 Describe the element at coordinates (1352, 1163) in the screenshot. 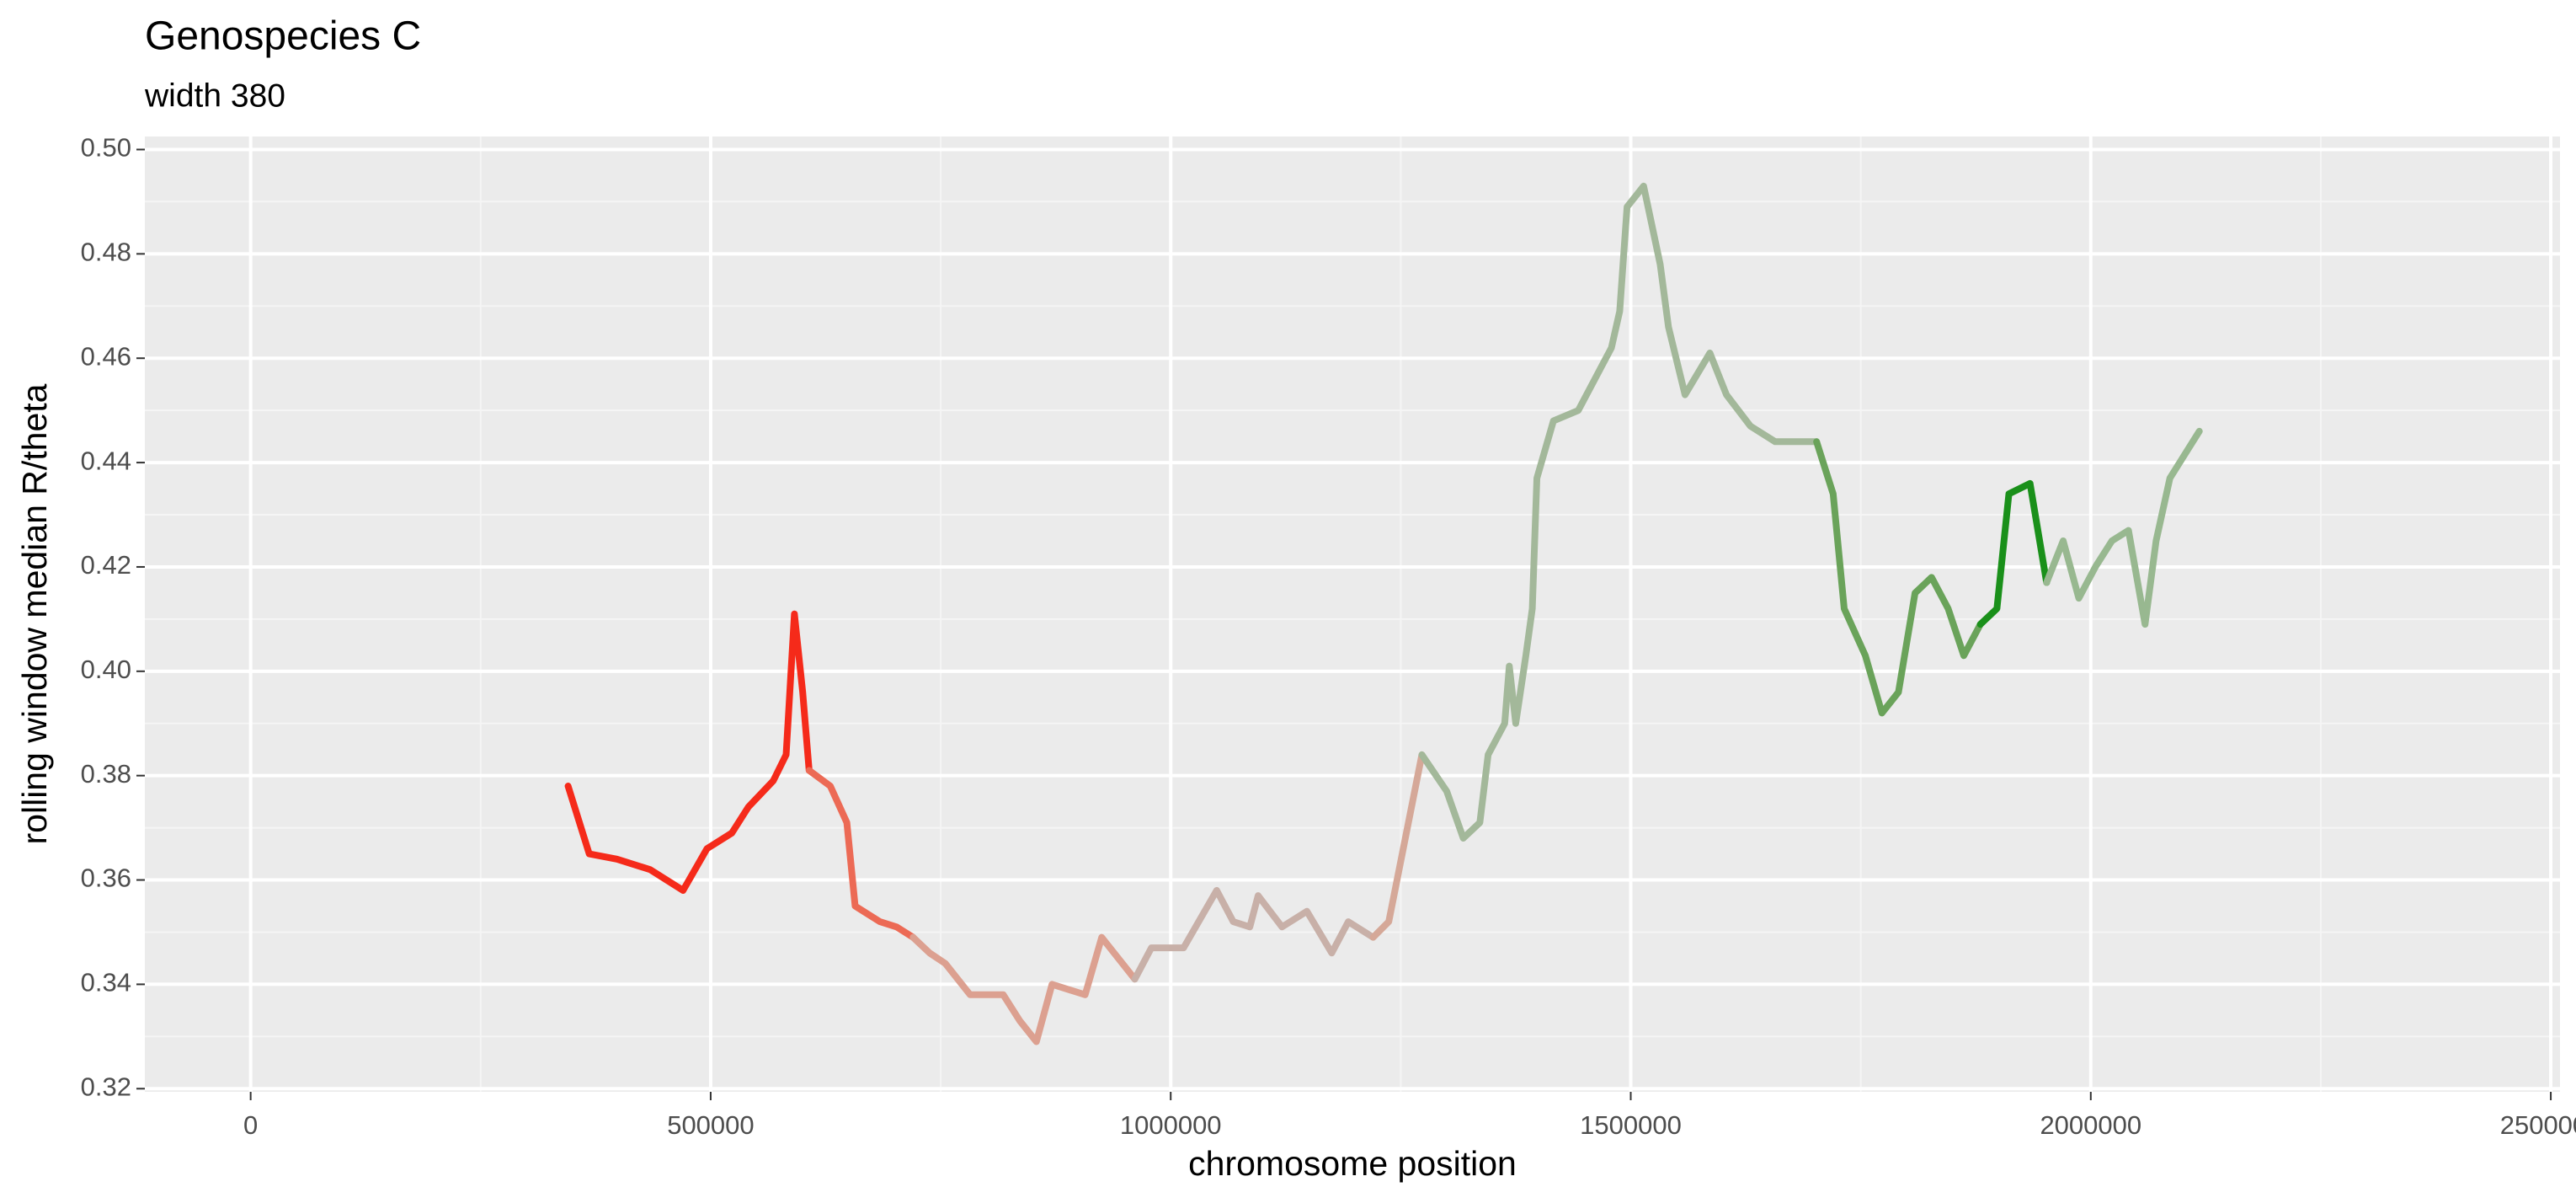

I see `x-axis-title: chromosome position` at that location.